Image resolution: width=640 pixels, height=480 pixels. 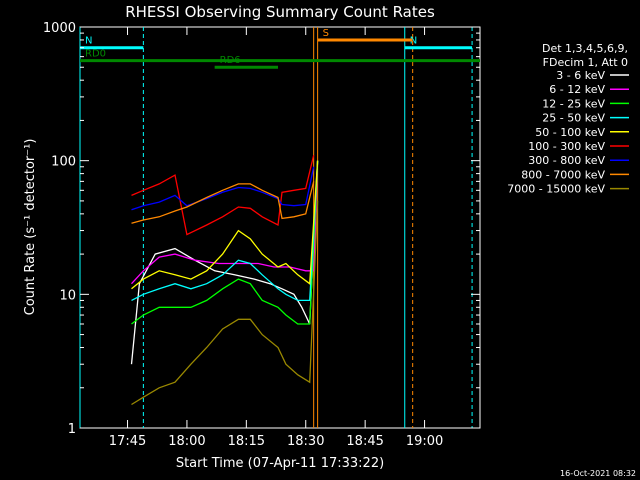 What do you see at coordinates (570, 132) in the screenshot?
I see `legend-entry-4: 50 - 100 keV` at bounding box center [570, 132].